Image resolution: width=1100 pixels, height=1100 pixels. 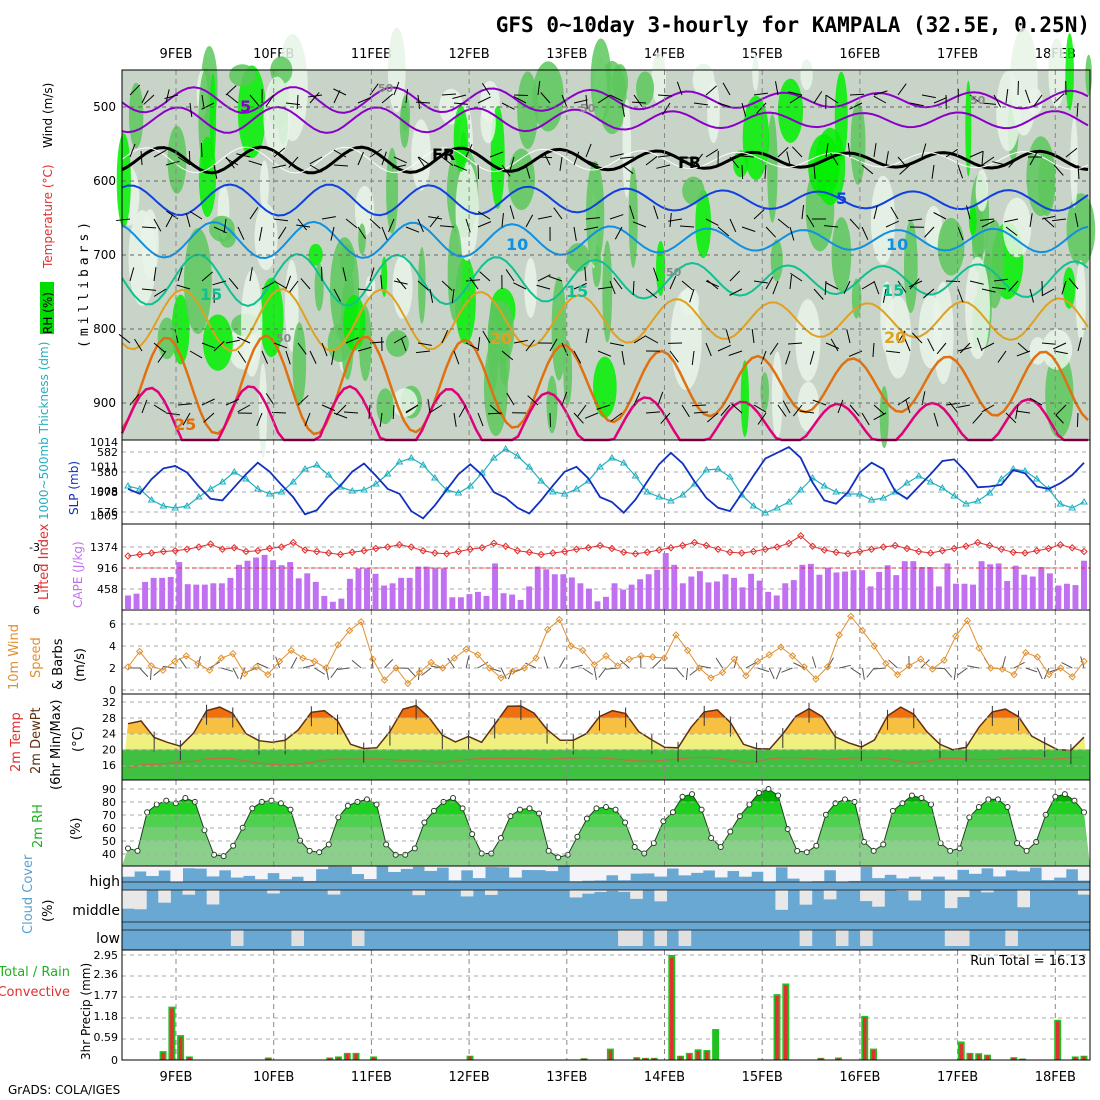 I want to click on contour-label: 15, so click(x=577, y=291).